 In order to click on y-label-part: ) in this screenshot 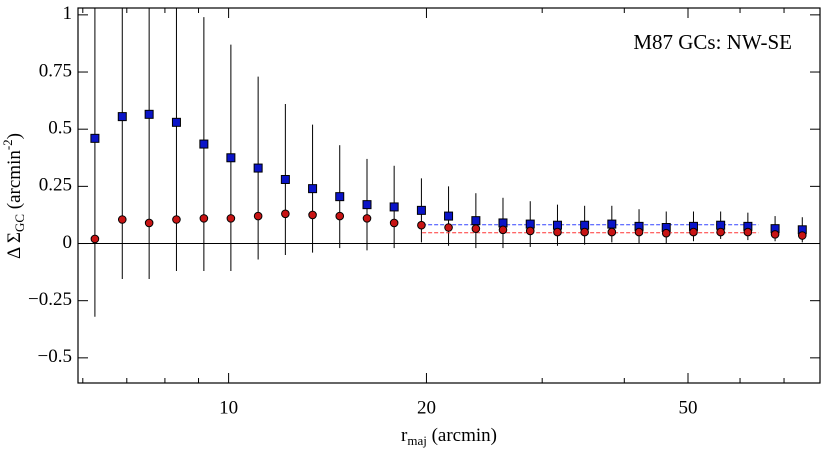, I will do `click(14, 136)`.